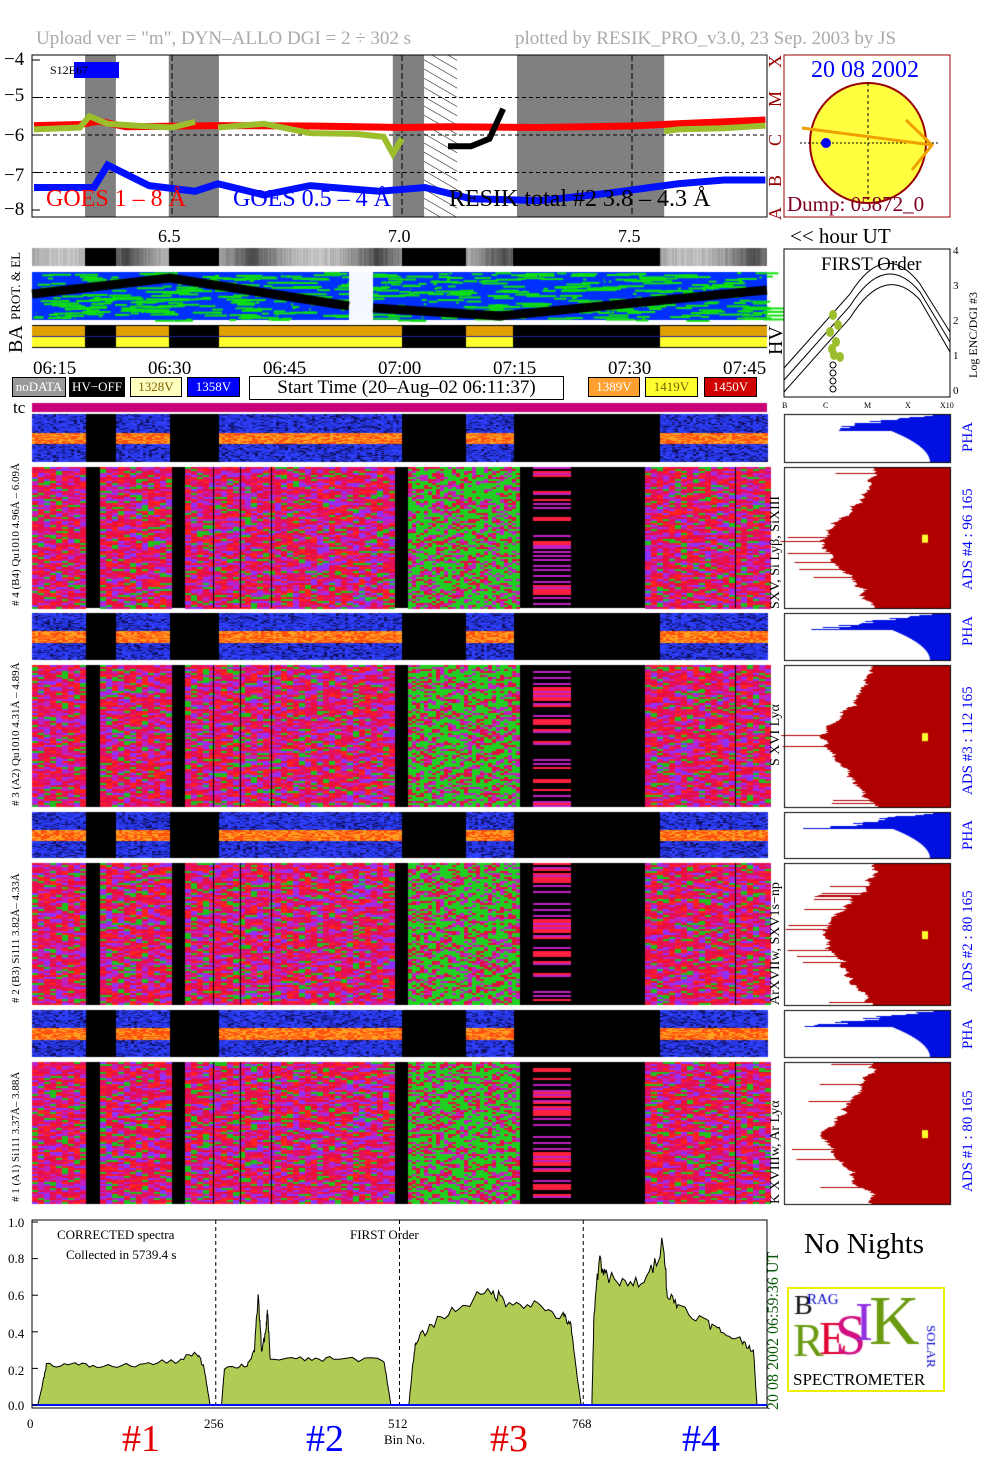 The width and height of the screenshot is (1004, 1477). I want to click on resik-logo-lettering, so click(866, 1329).